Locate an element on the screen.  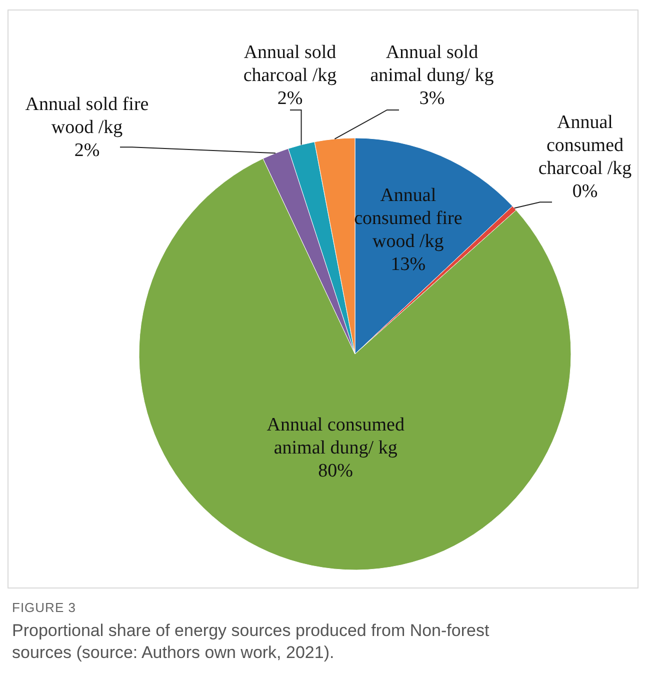
text: Proportional share of energy sources produced from Non-forest sources (source: Authors own work, 2021). is located at coordinates (251, 641).